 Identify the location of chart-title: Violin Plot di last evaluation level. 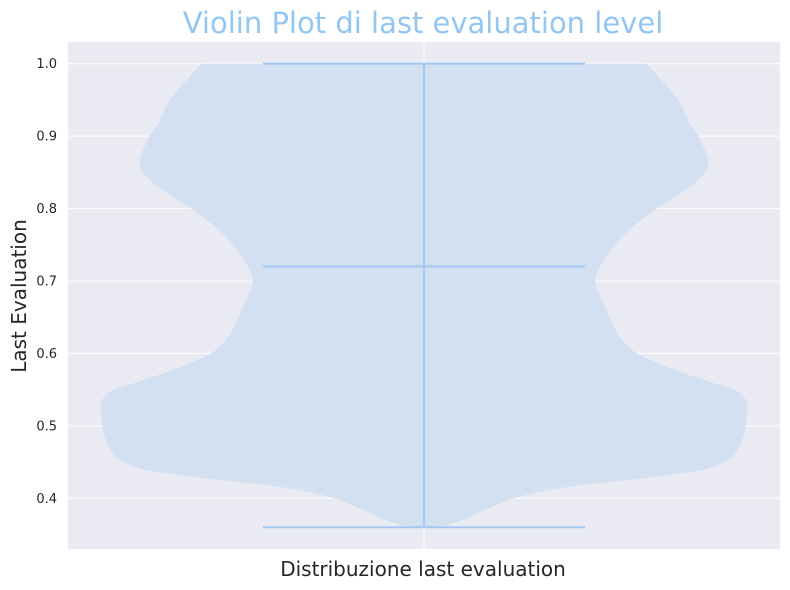
(423, 23).